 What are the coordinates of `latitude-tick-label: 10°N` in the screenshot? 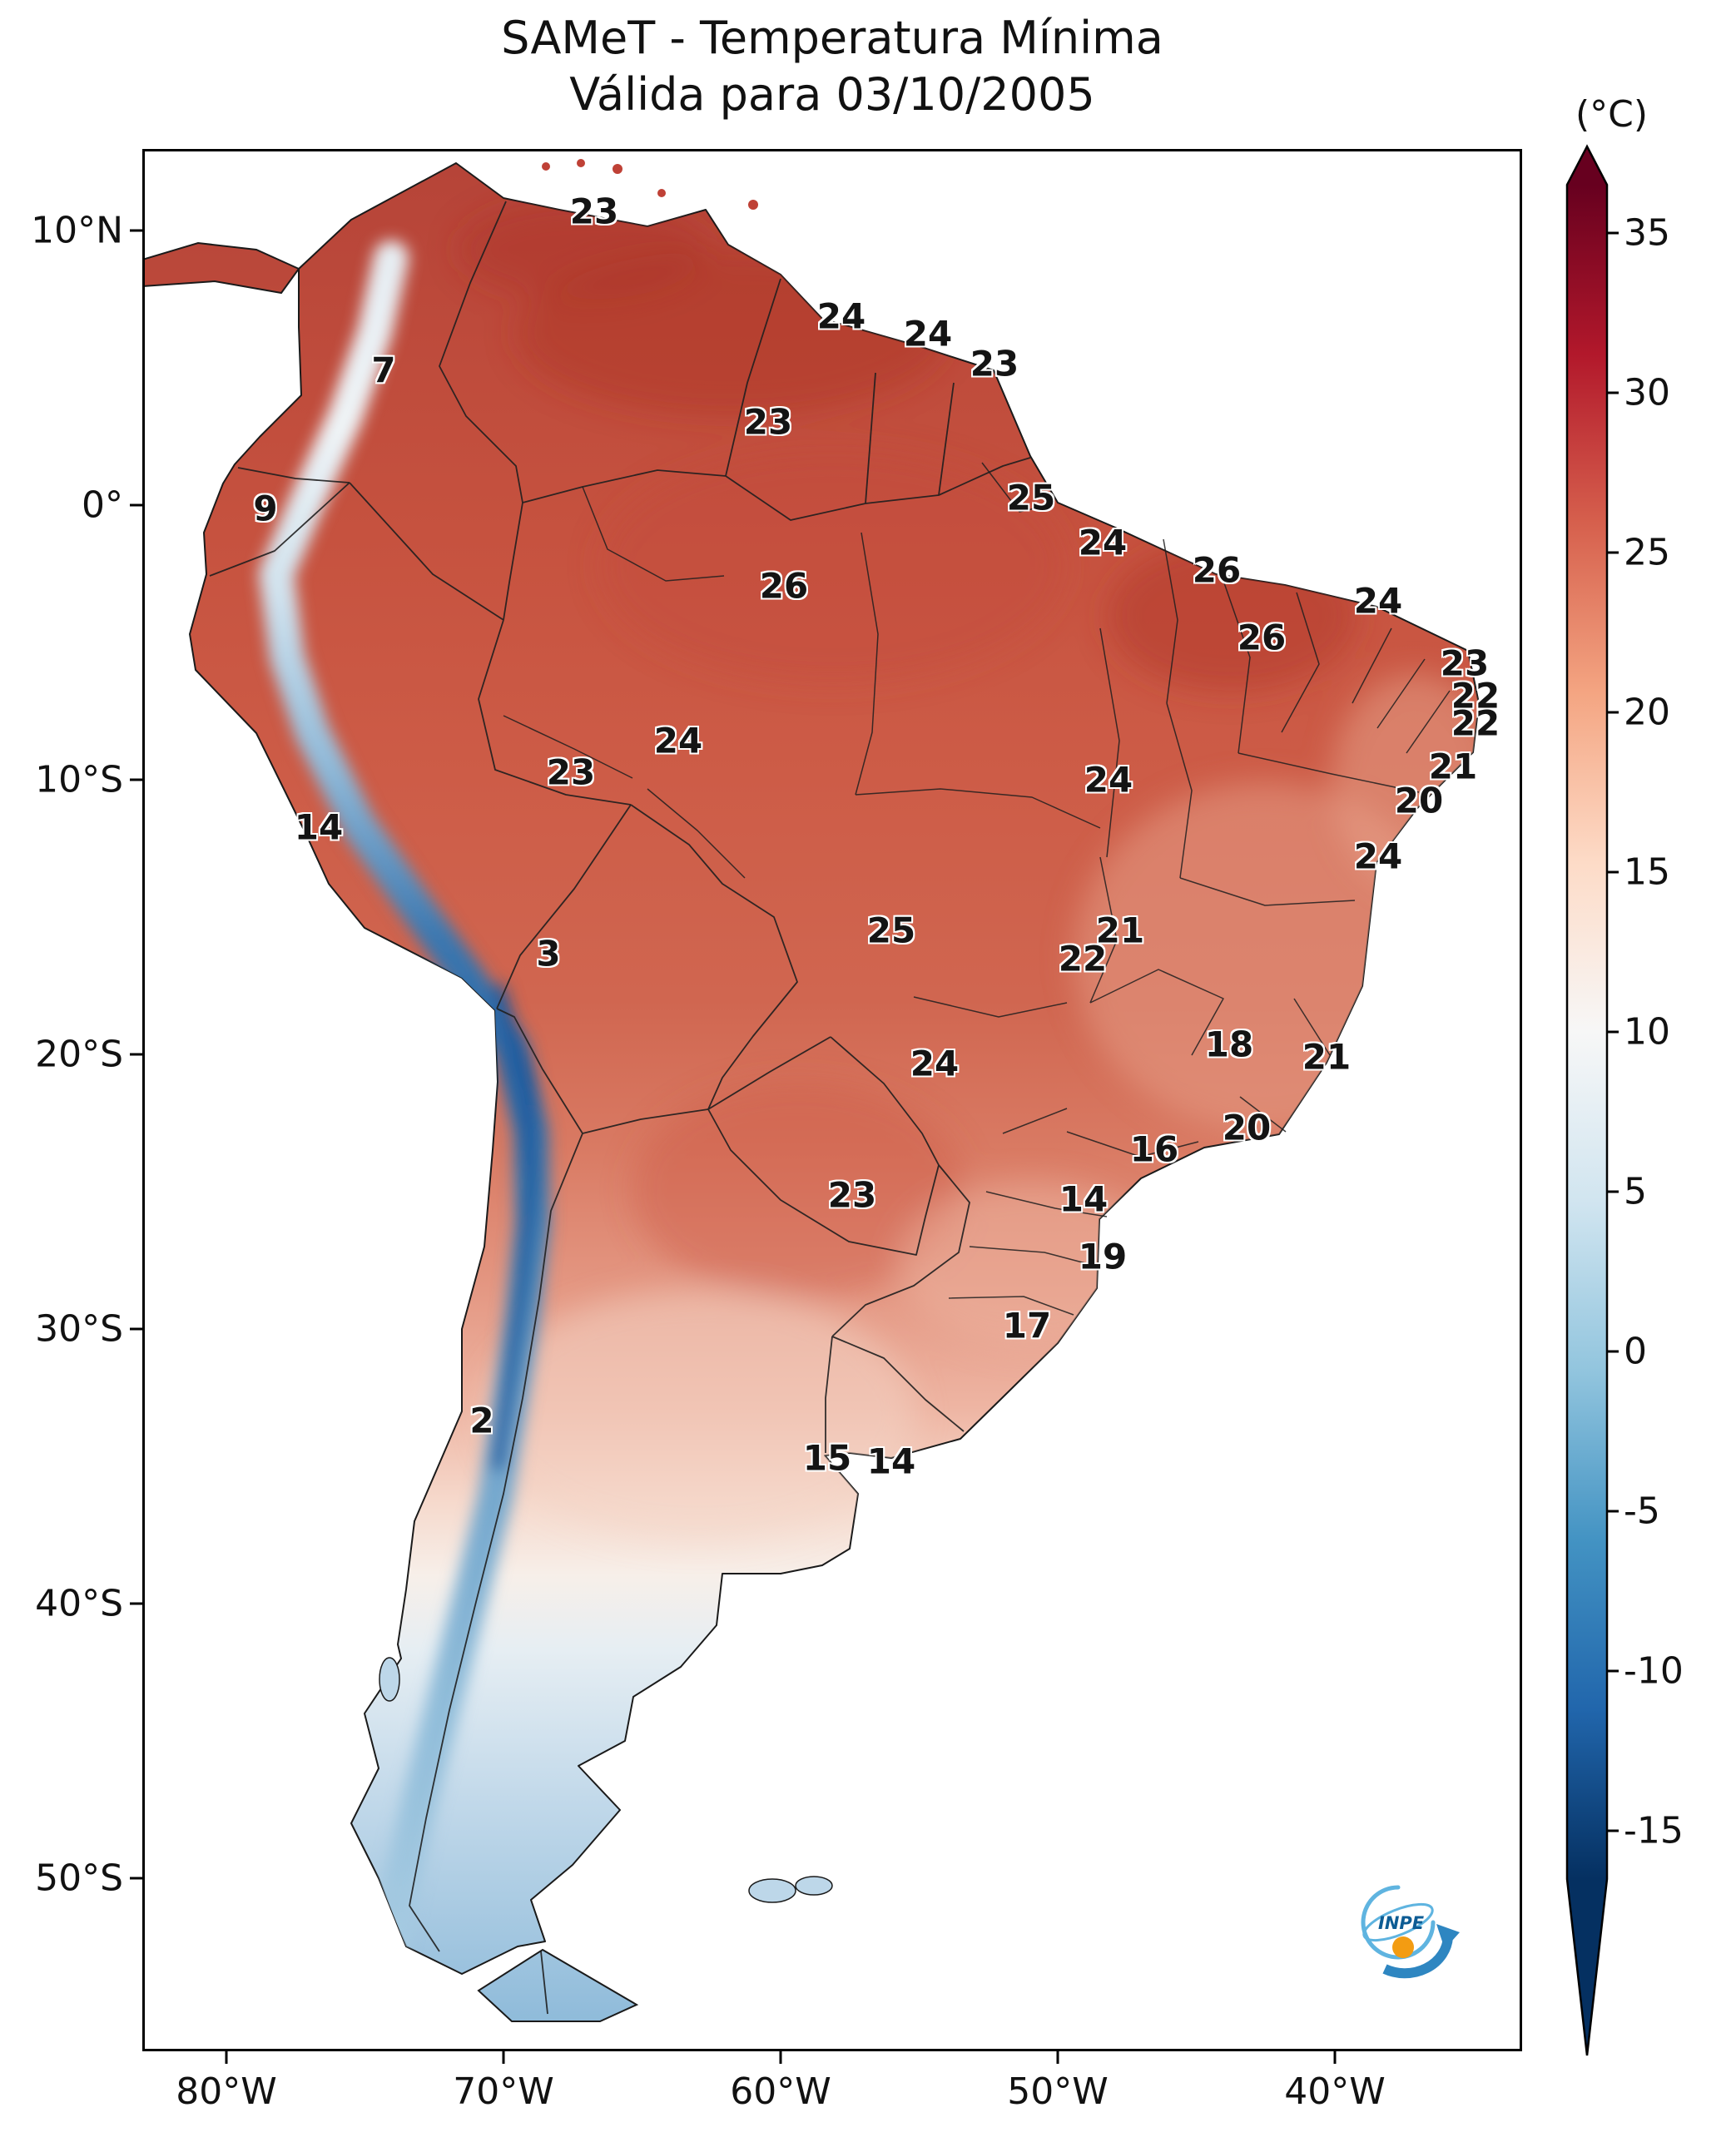 It's located at (77, 230).